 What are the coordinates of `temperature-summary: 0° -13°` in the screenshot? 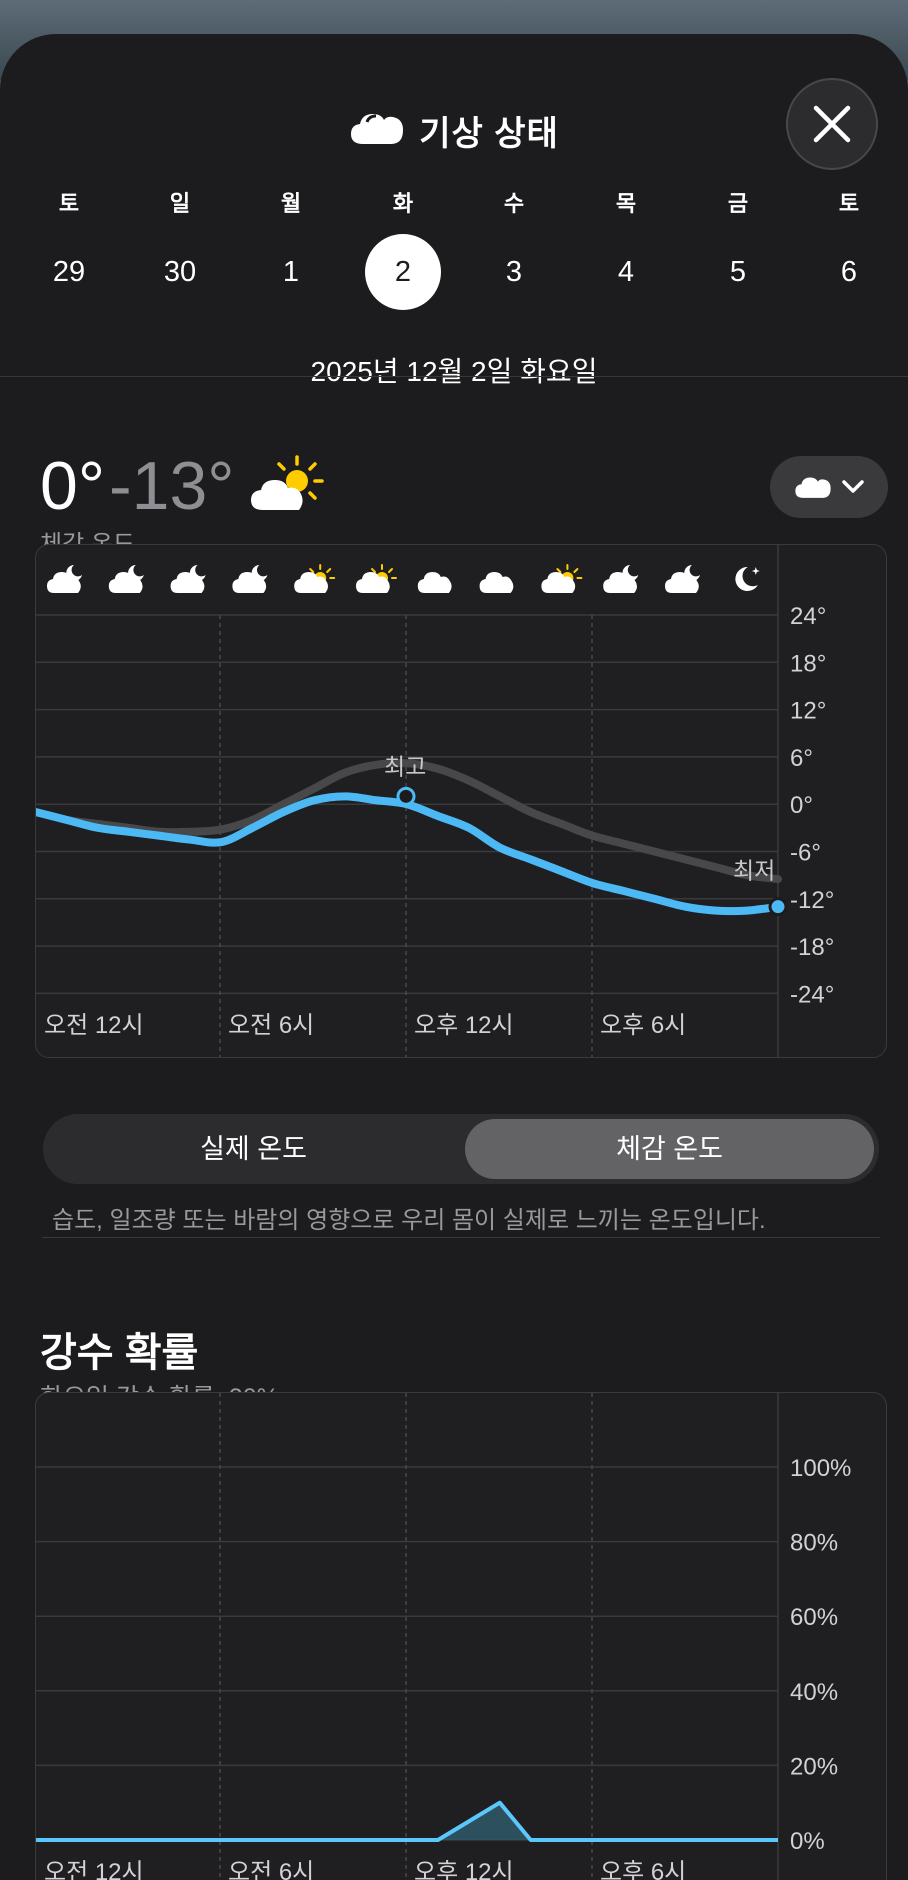 It's located at (182, 486).